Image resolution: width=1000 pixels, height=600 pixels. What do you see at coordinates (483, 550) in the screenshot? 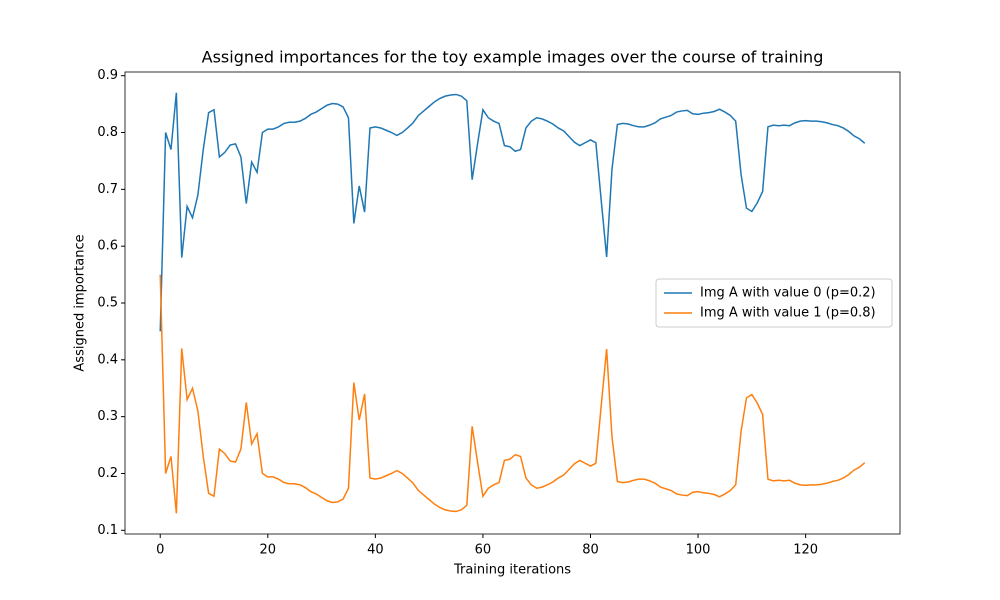
I see `x-tick-label: 60` at bounding box center [483, 550].